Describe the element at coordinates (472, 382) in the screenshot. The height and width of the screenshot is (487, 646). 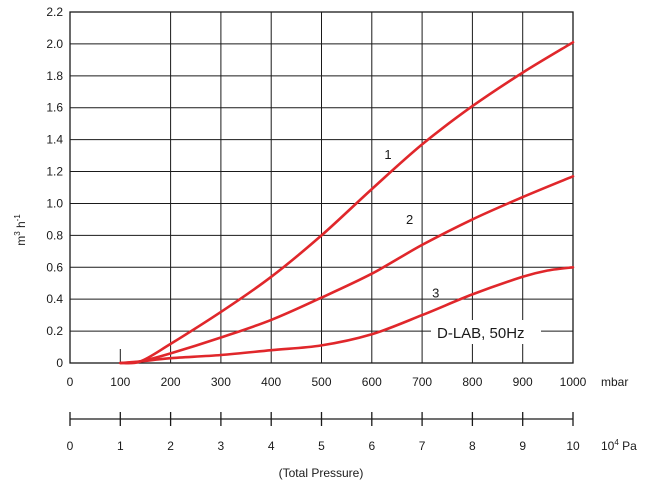
I see `x-tick-label: 800` at that location.